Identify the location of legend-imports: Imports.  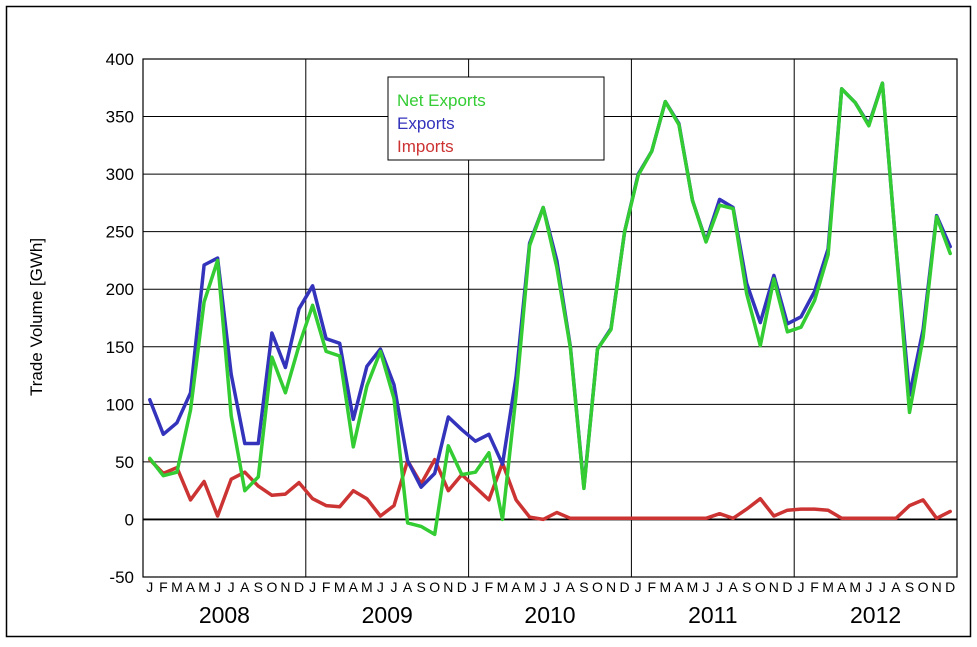
(425, 146).